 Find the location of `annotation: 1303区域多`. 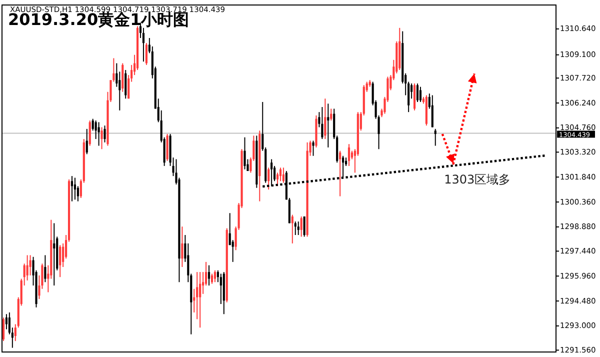

annotation: 1303区域多 is located at coordinates (477, 179).